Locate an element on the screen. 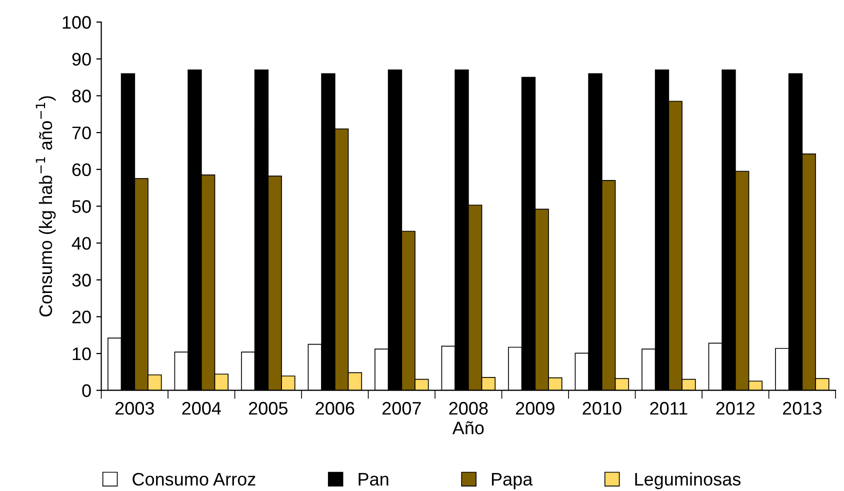 This screenshot has width=844, height=491. x-tick-label: 2004 is located at coordinates (201, 408).